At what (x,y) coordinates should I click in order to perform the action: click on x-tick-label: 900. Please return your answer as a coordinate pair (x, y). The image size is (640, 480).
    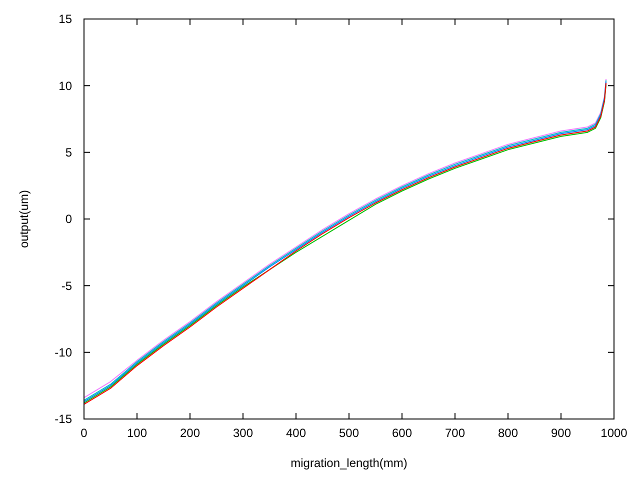
    Looking at the image, I should click on (561, 433).